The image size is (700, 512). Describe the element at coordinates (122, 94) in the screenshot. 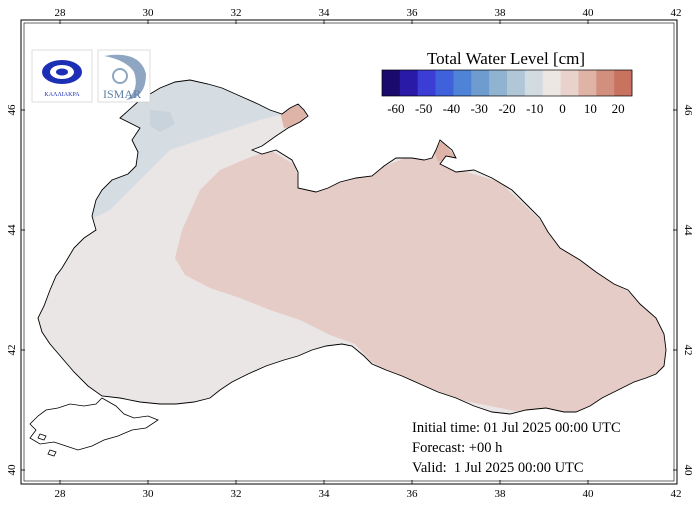

I see `ismar-logo-text: ISMAR` at that location.